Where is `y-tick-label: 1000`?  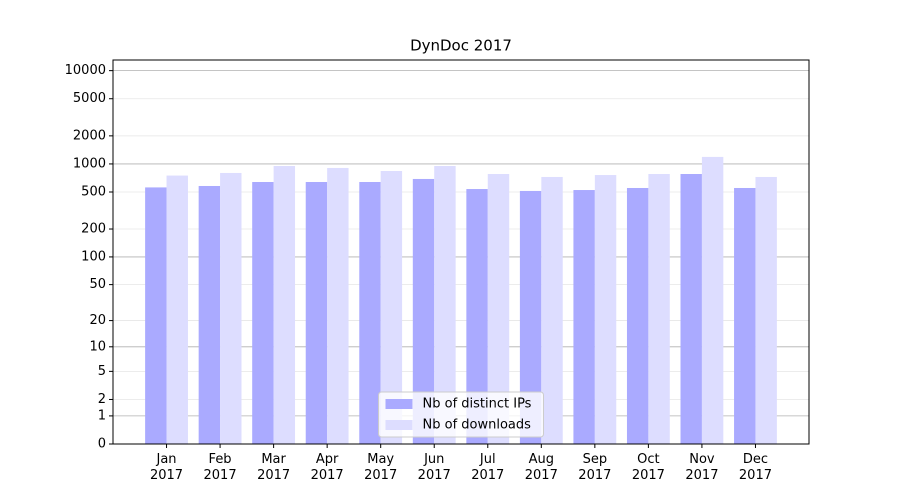
y-tick-label: 1000 is located at coordinates (89, 163).